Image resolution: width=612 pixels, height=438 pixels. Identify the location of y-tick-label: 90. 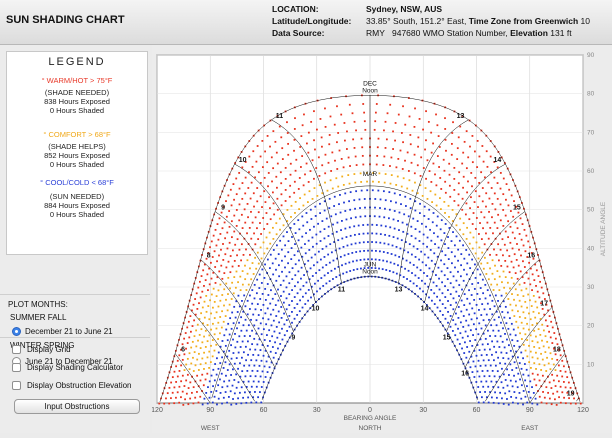
(591, 55).